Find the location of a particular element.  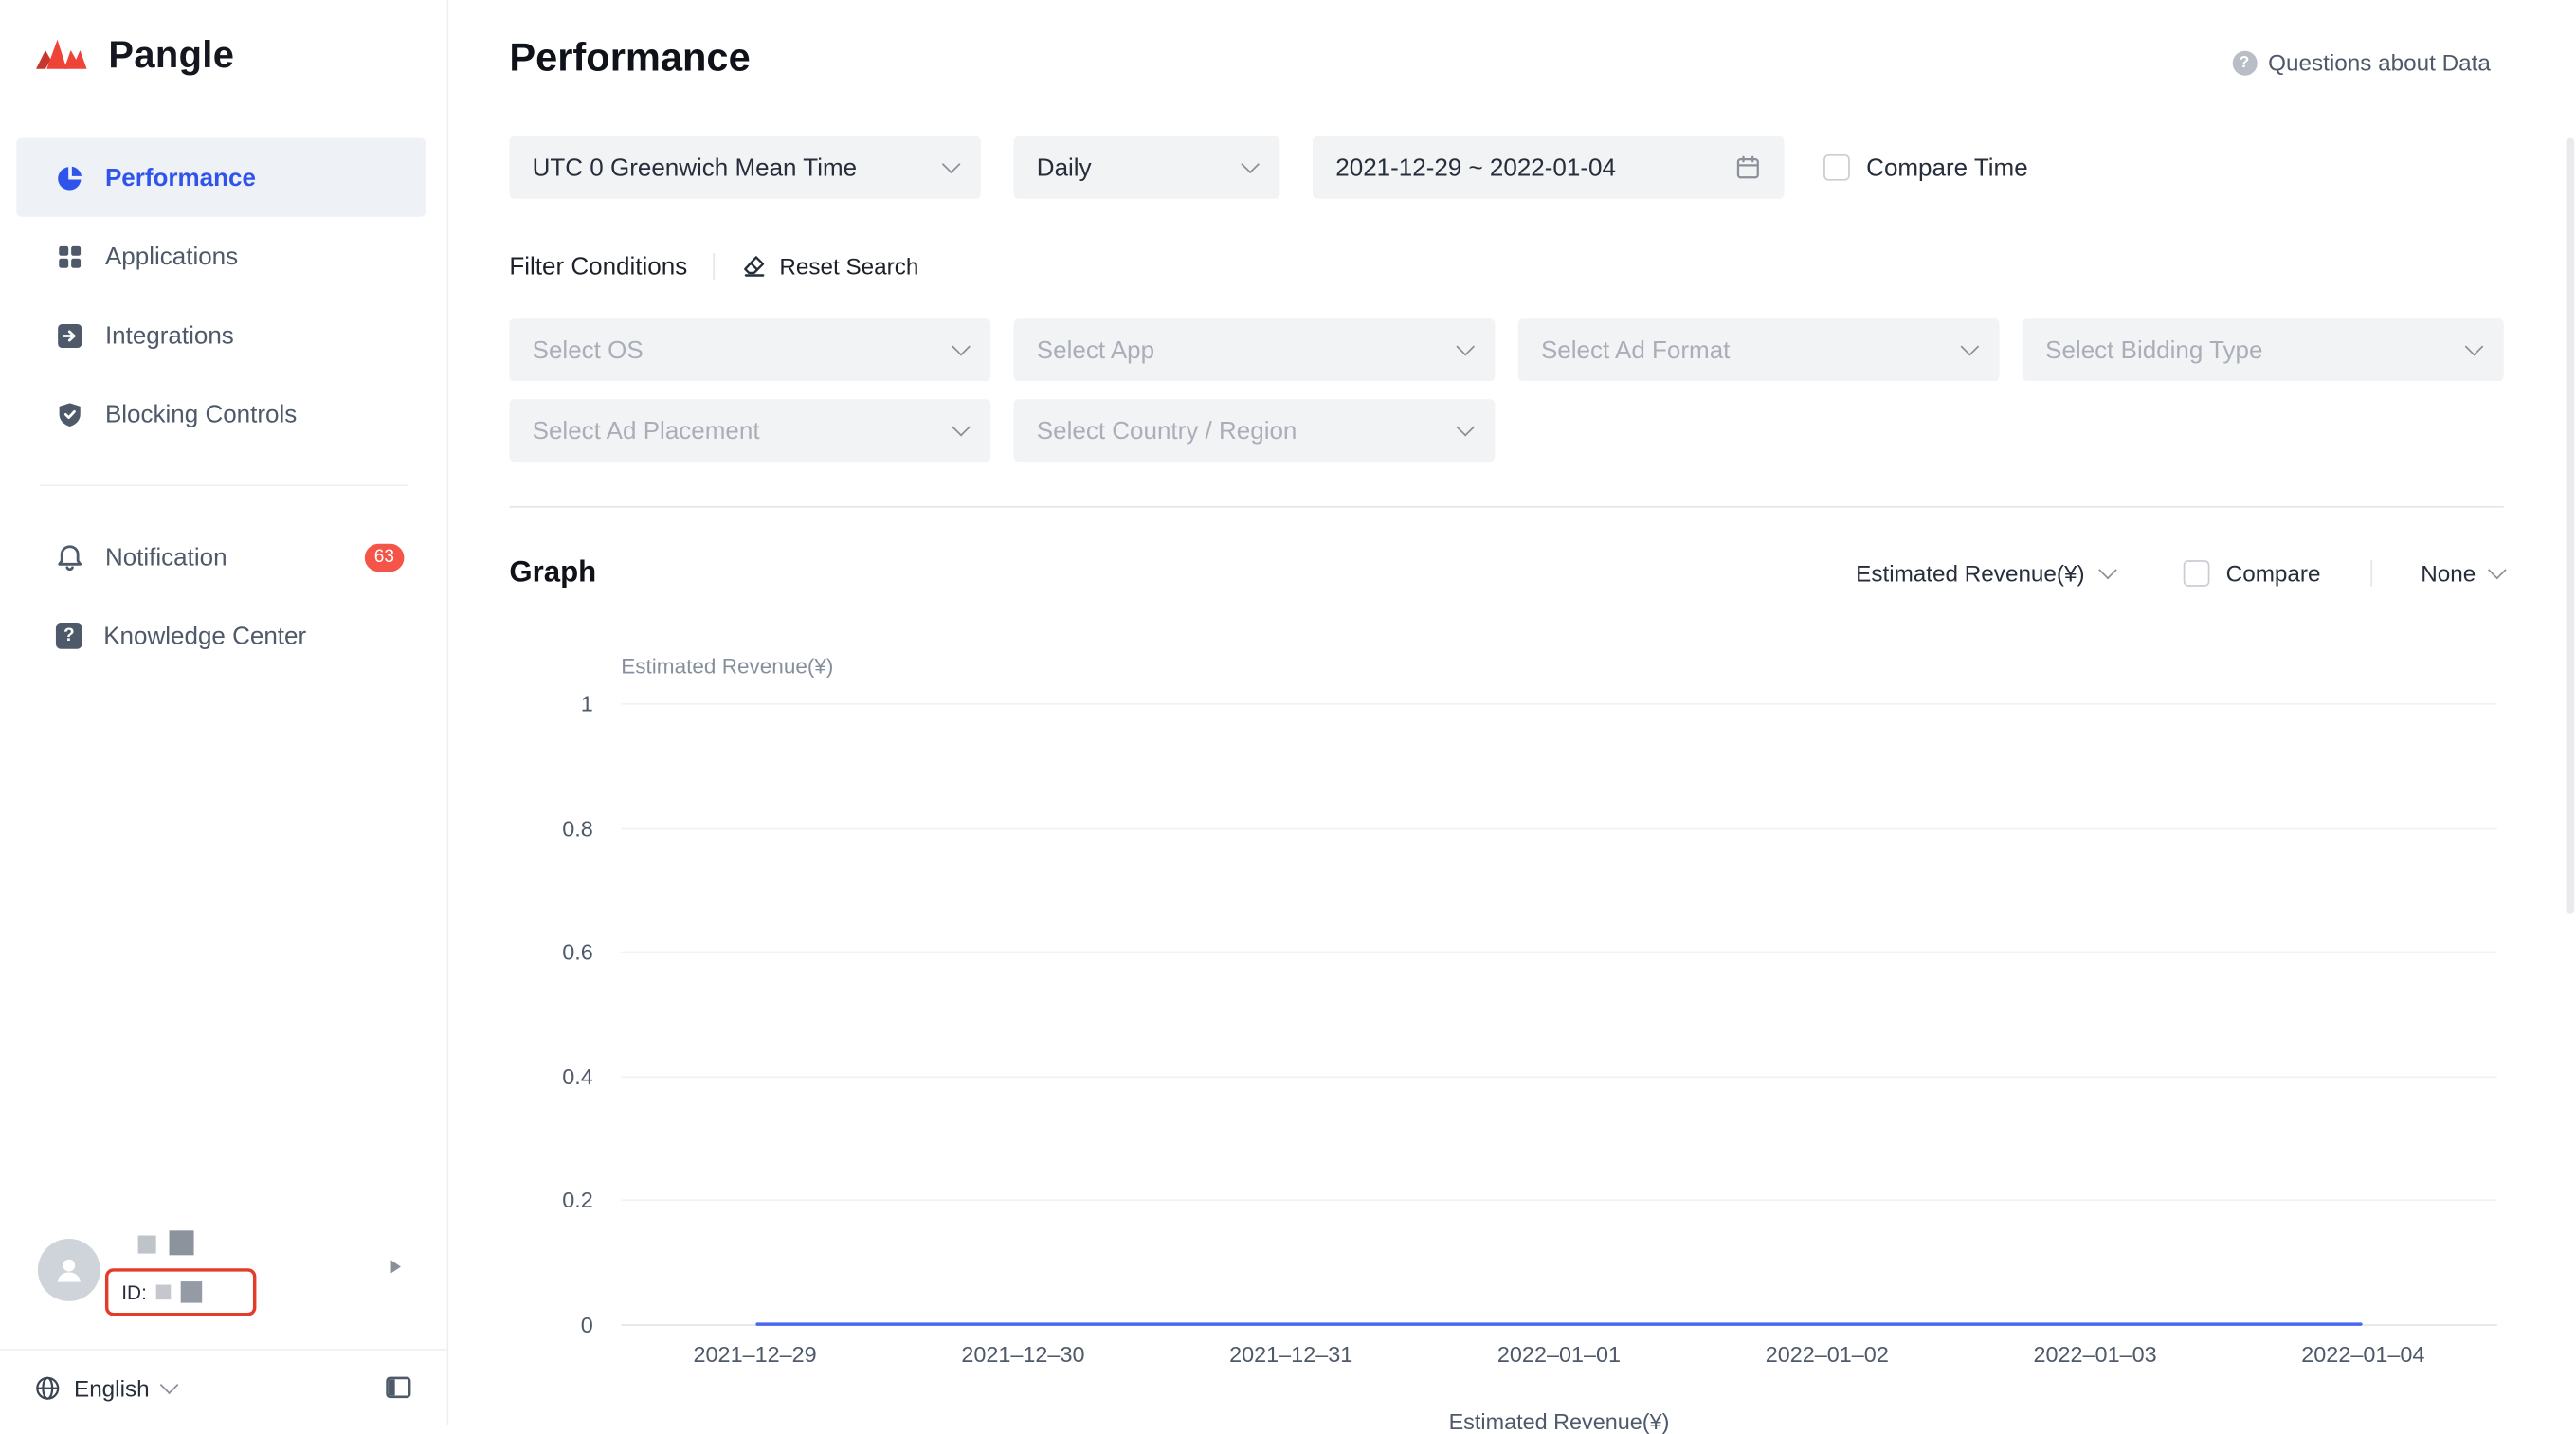

date-range-picker: 2021-12-29 ~ 2022-01-04 is located at coordinates (1549, 167).